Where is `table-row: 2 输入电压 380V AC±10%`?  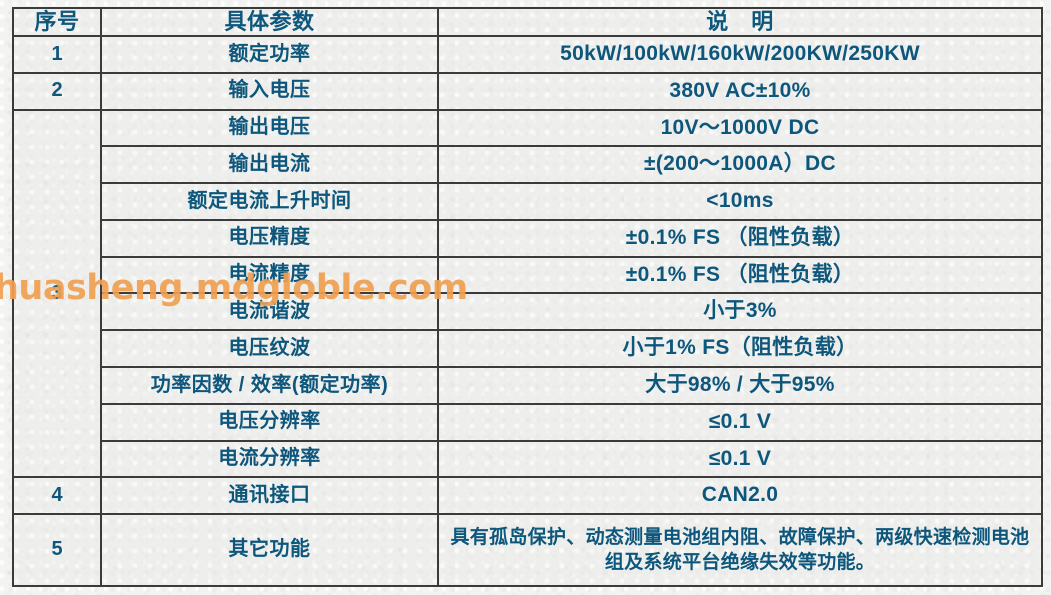 table-row: 2 输入电压 380V AC±10% is located at coordinates (527, 91).